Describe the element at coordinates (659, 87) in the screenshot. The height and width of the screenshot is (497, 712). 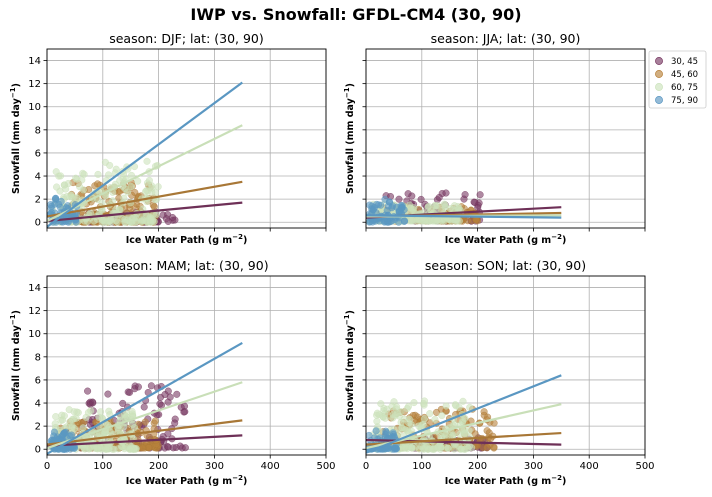
I see `legend-marker` at that location.